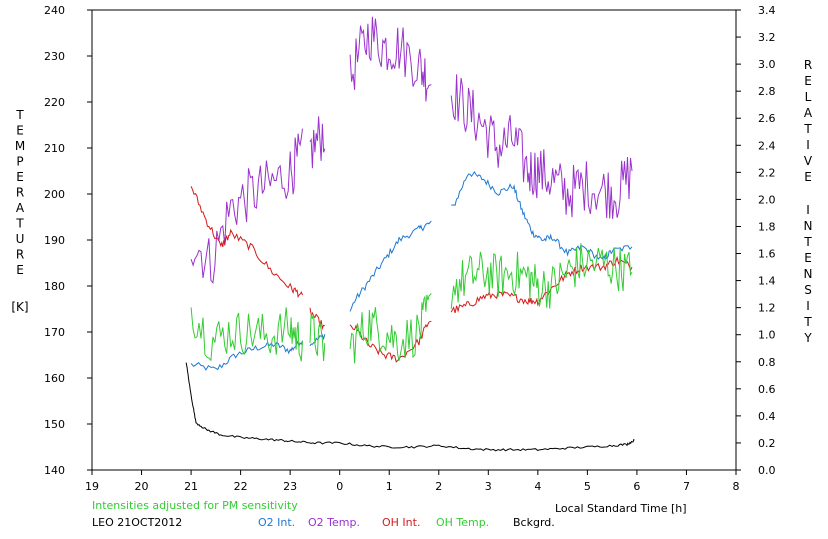  Describe the element at coordinates (412, 481) in the screenshot. I see `x-axis: 19 20 21 22 23 0 1 2 3 4 5 6 7 8` at that location.